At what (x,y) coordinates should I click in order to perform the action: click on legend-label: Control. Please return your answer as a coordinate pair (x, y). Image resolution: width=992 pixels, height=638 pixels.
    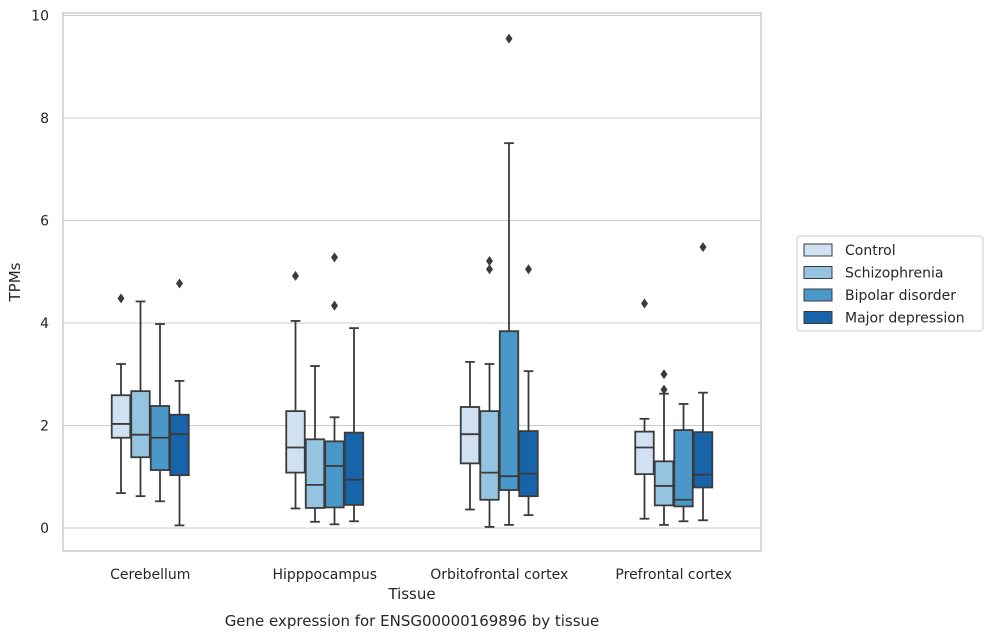
    Looking at the image, I should click on (870, 251).